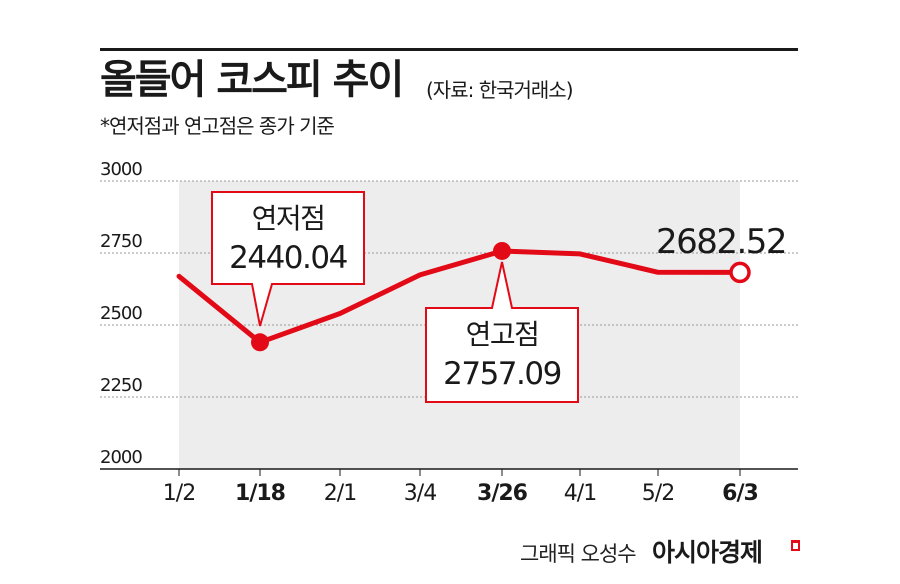 The image size is (900, 584). I want to click on top-rule, so click(449, 49).